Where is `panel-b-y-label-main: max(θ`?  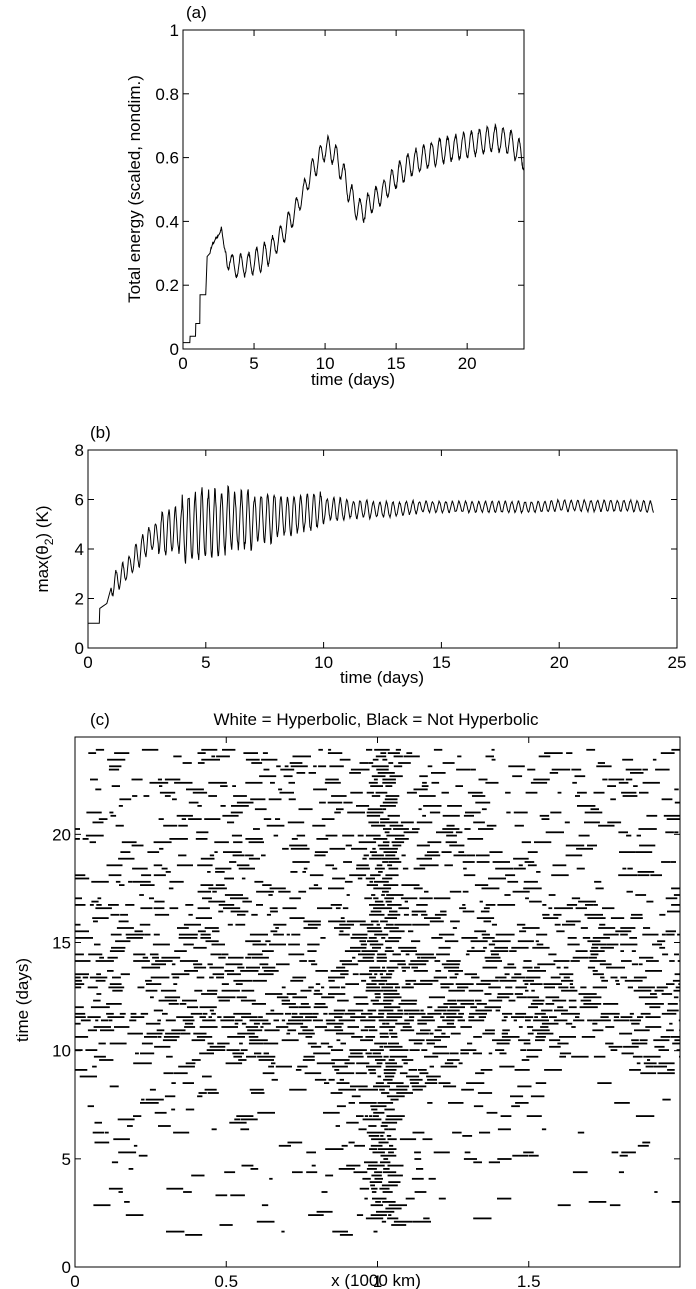 panel-b-y-label-main: max(θ is located at coordinates (42, 568).